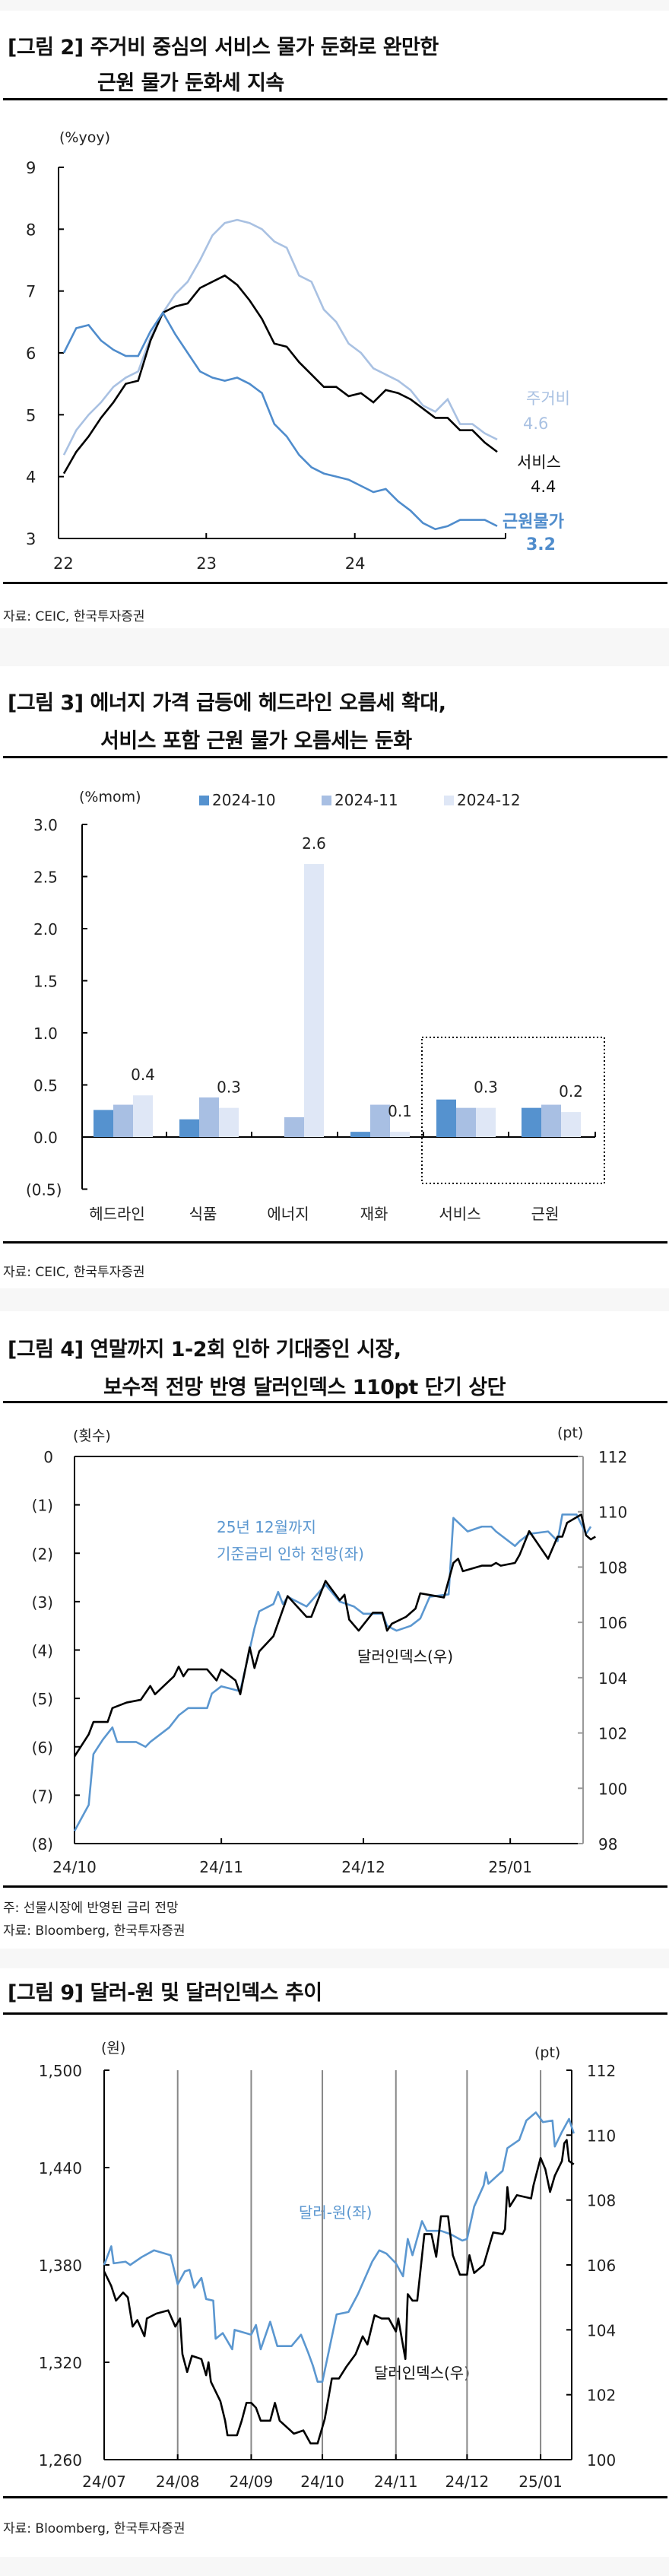 This screenshot has height=2576, width=669. Describe the element at coordinates (539, 462) in the screenshot. I see `series-label-services: 서비스` at that location.